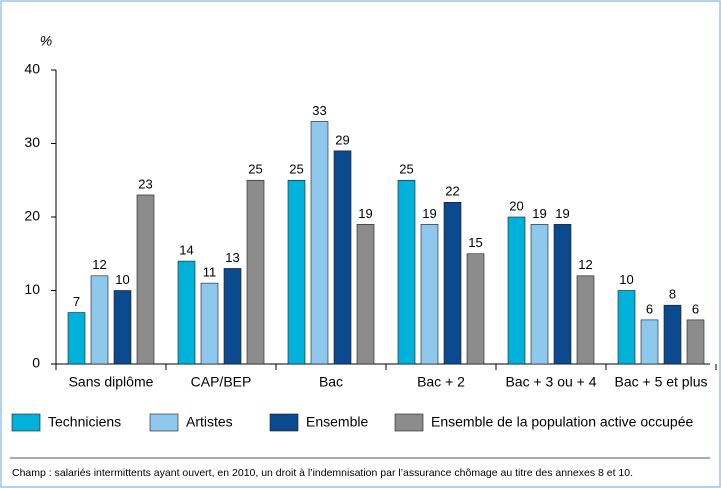  What do you see at coordinates (562, 422) in the screenshot?
I see `legend-label: Ensemble de la population active occupée` at bounding box center [562, 422].